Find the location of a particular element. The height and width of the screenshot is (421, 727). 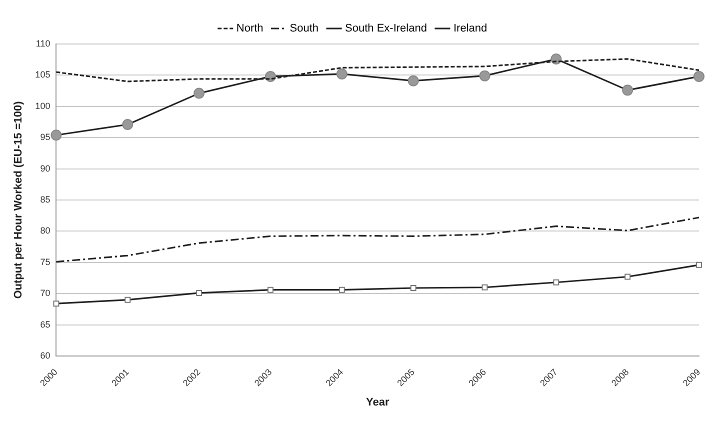

y-tick-label: 85 is located at coordinates (45, 199).